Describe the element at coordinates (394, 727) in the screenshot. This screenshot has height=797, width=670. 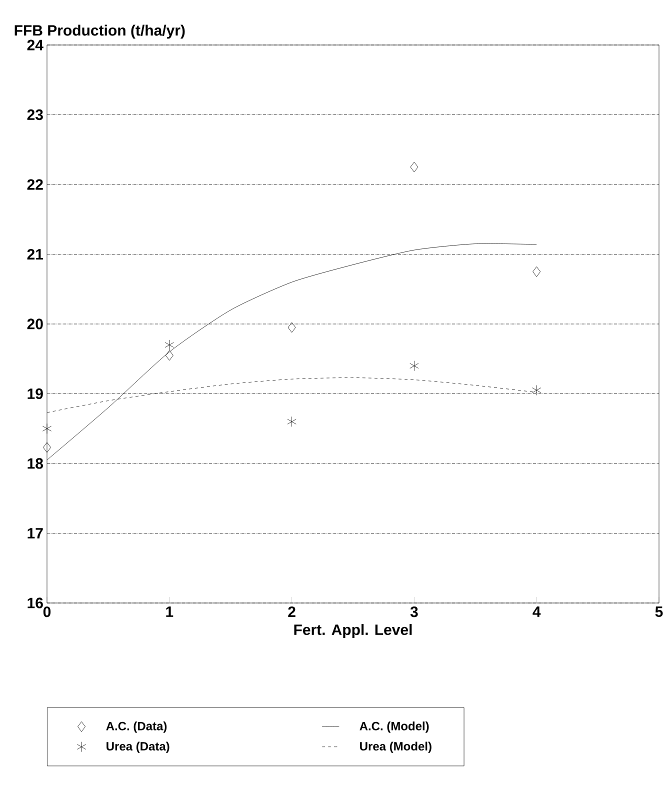
I see `legend-label: A.C. (Model)` at that location.